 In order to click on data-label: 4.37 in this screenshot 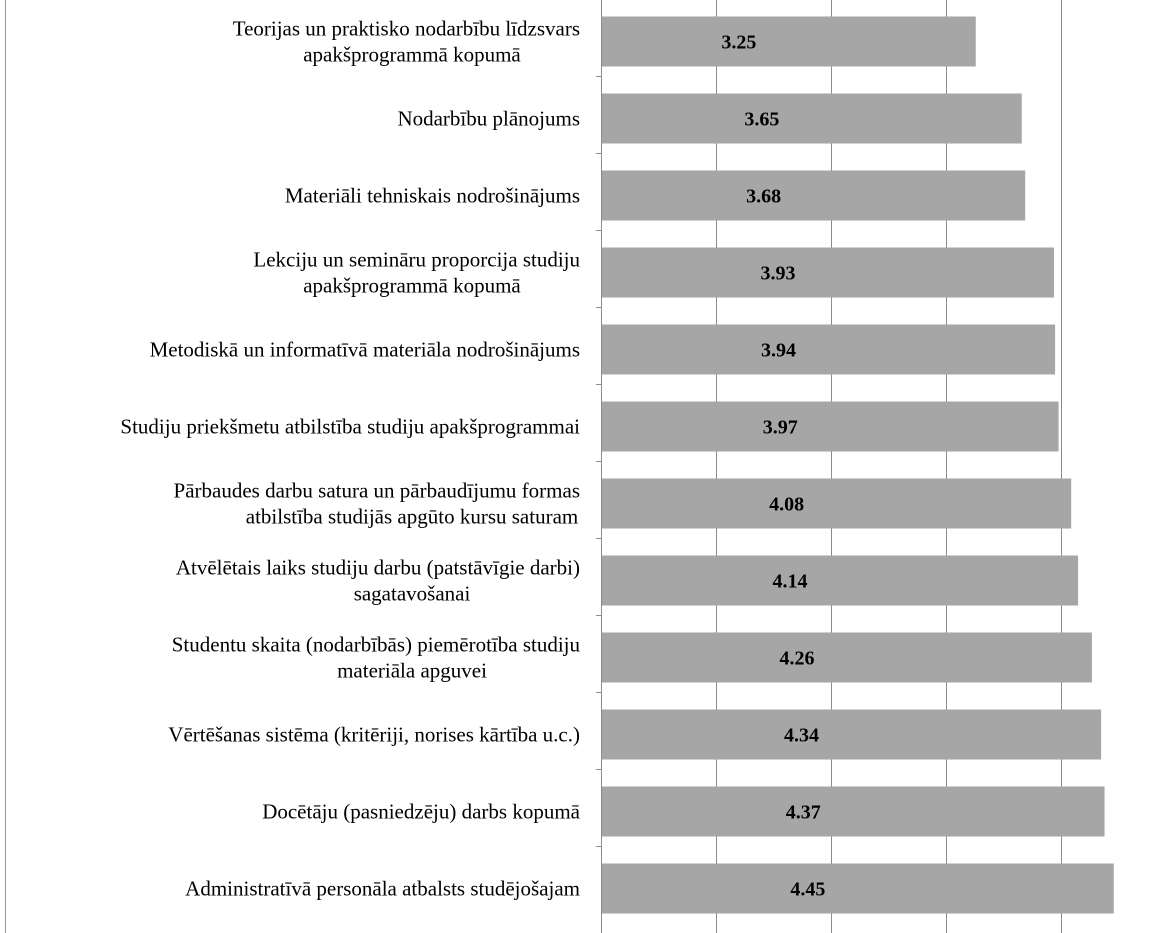, I will do `click(803, 813)`.